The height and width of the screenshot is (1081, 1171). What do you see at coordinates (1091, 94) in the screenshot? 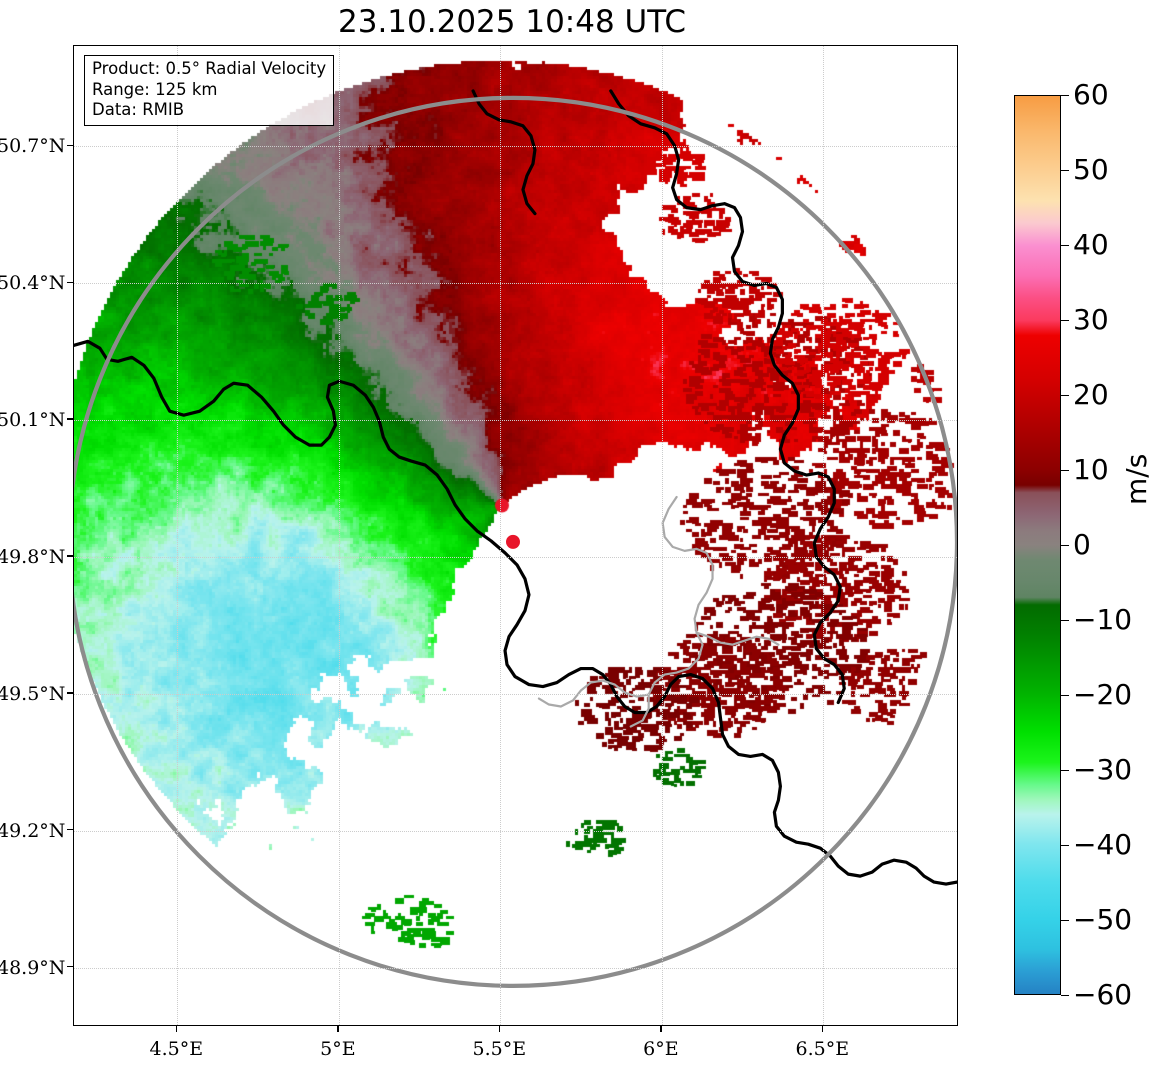
I see `colorbar-tick-label: 60` at bounding box center [1091, 94].